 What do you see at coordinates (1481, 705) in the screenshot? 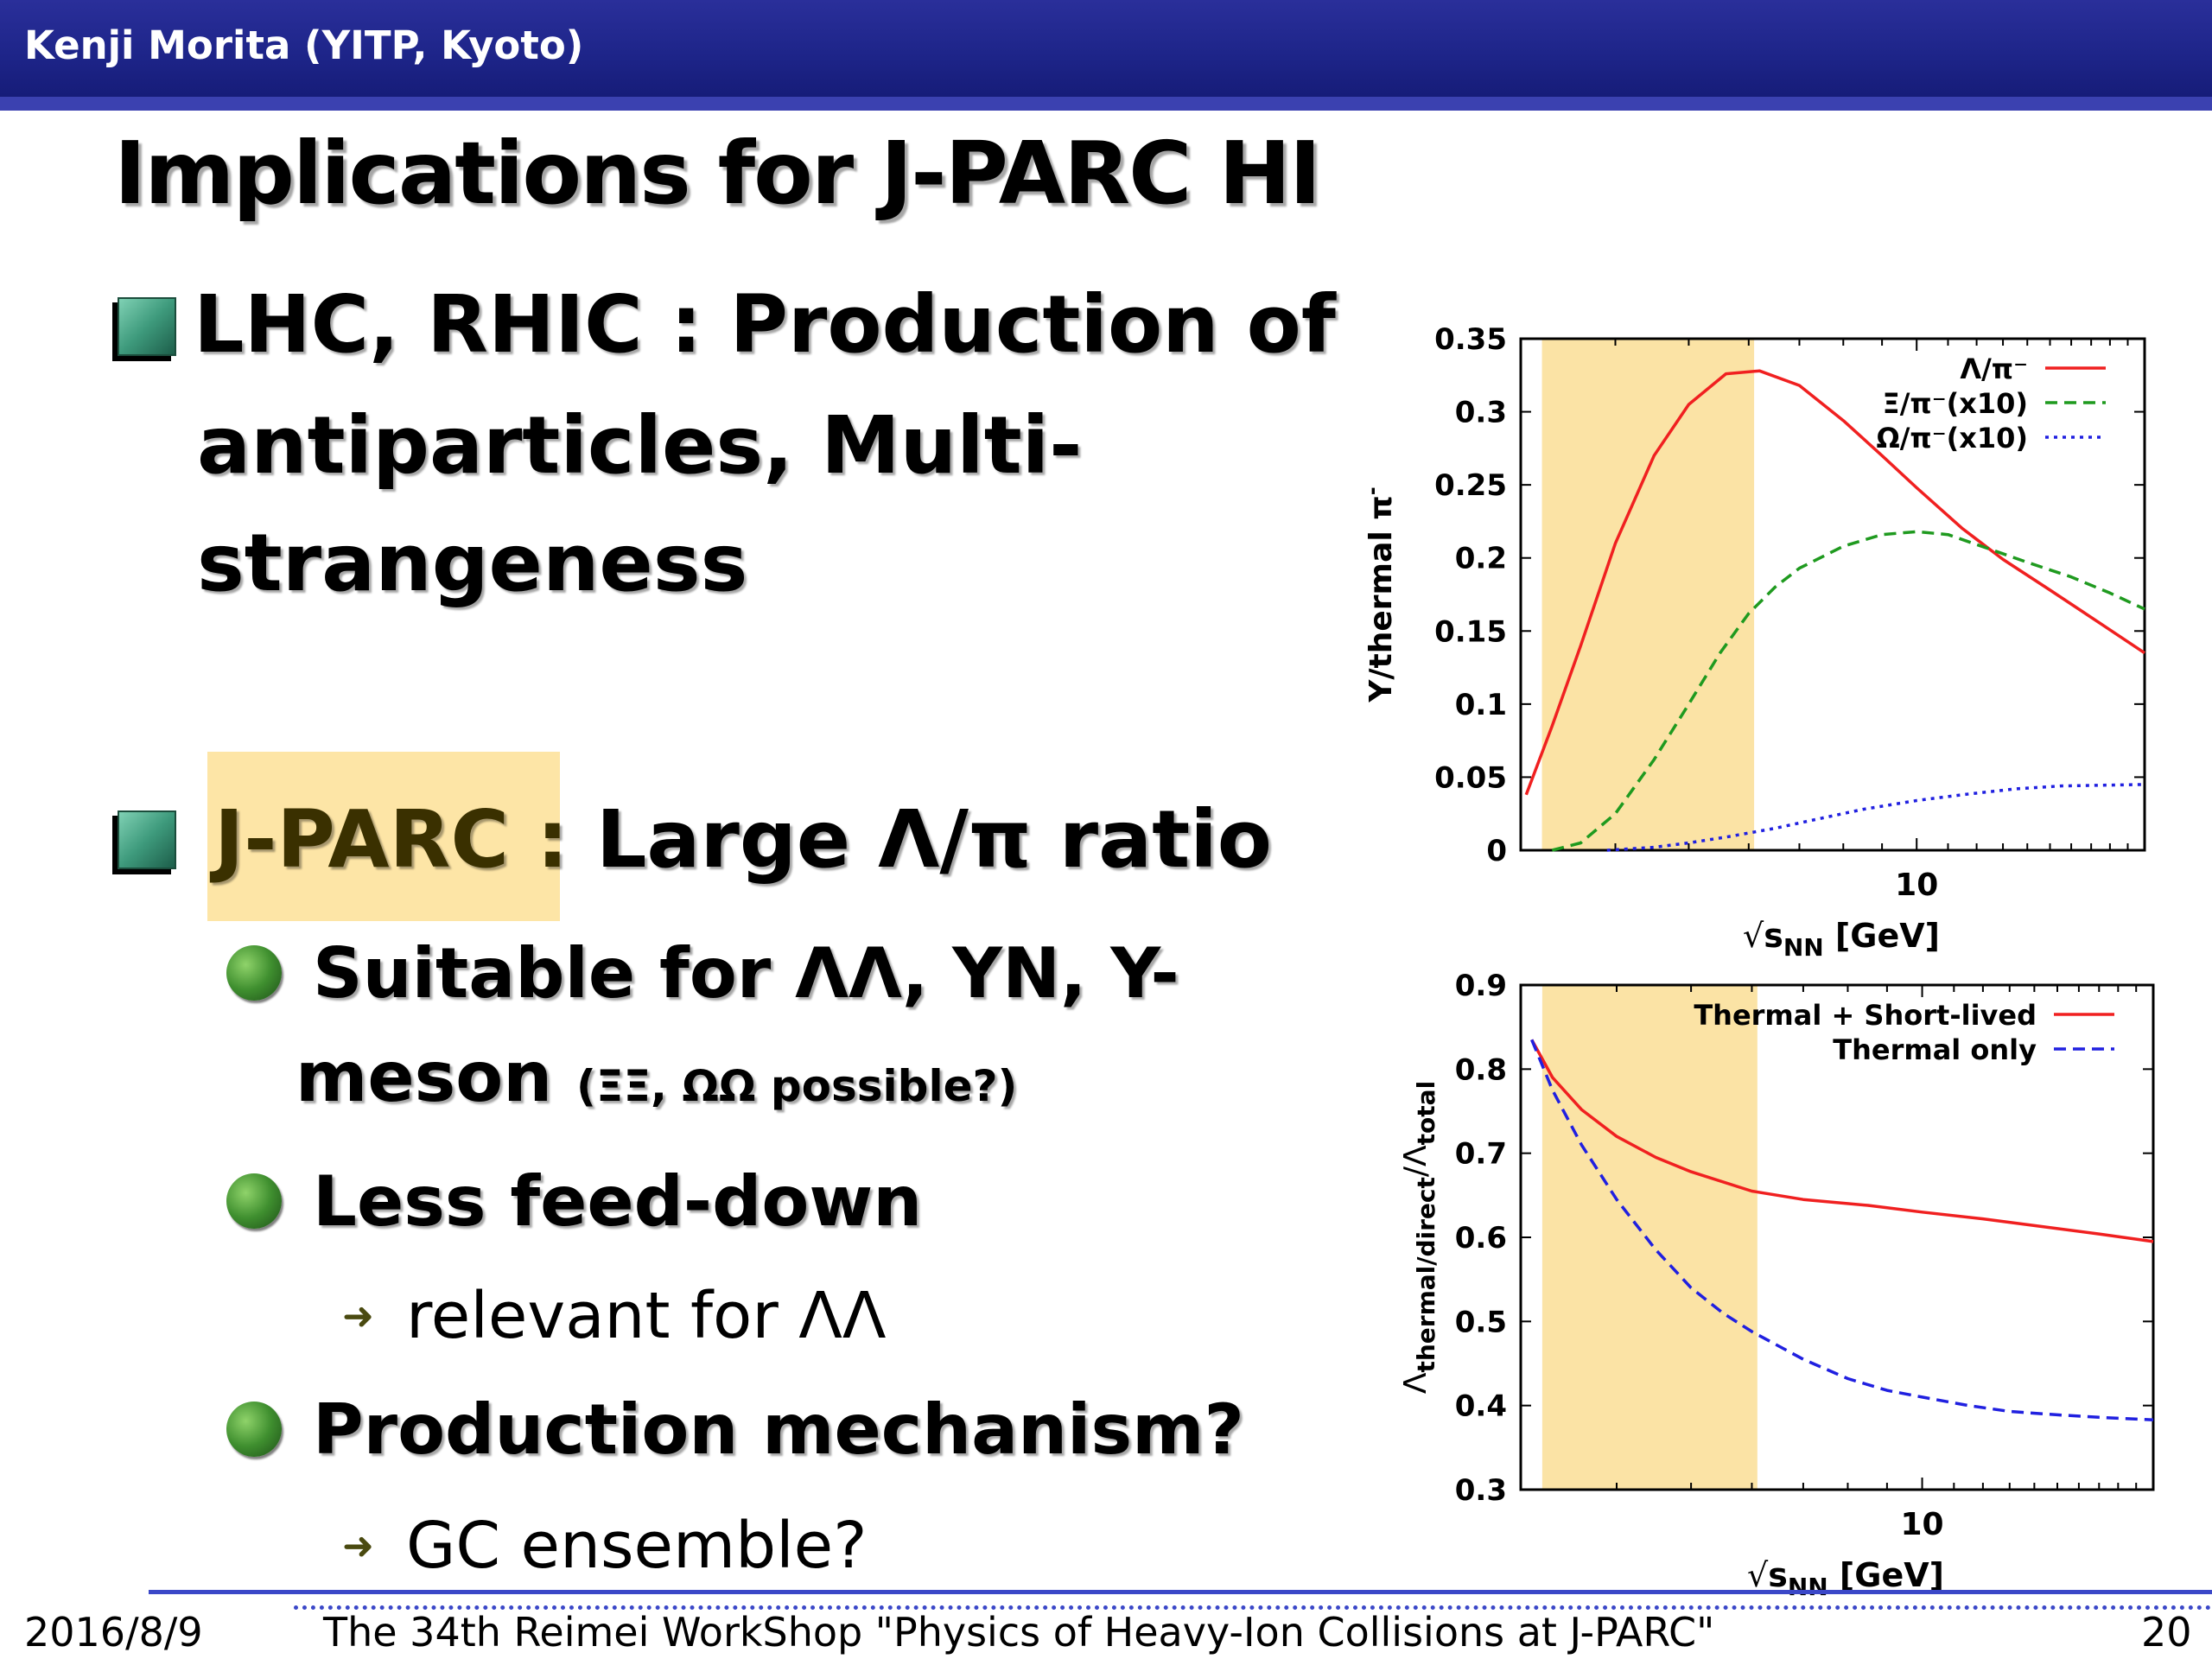
I see `y-tick-label: 0.1` at bounding box center [1481, 705].